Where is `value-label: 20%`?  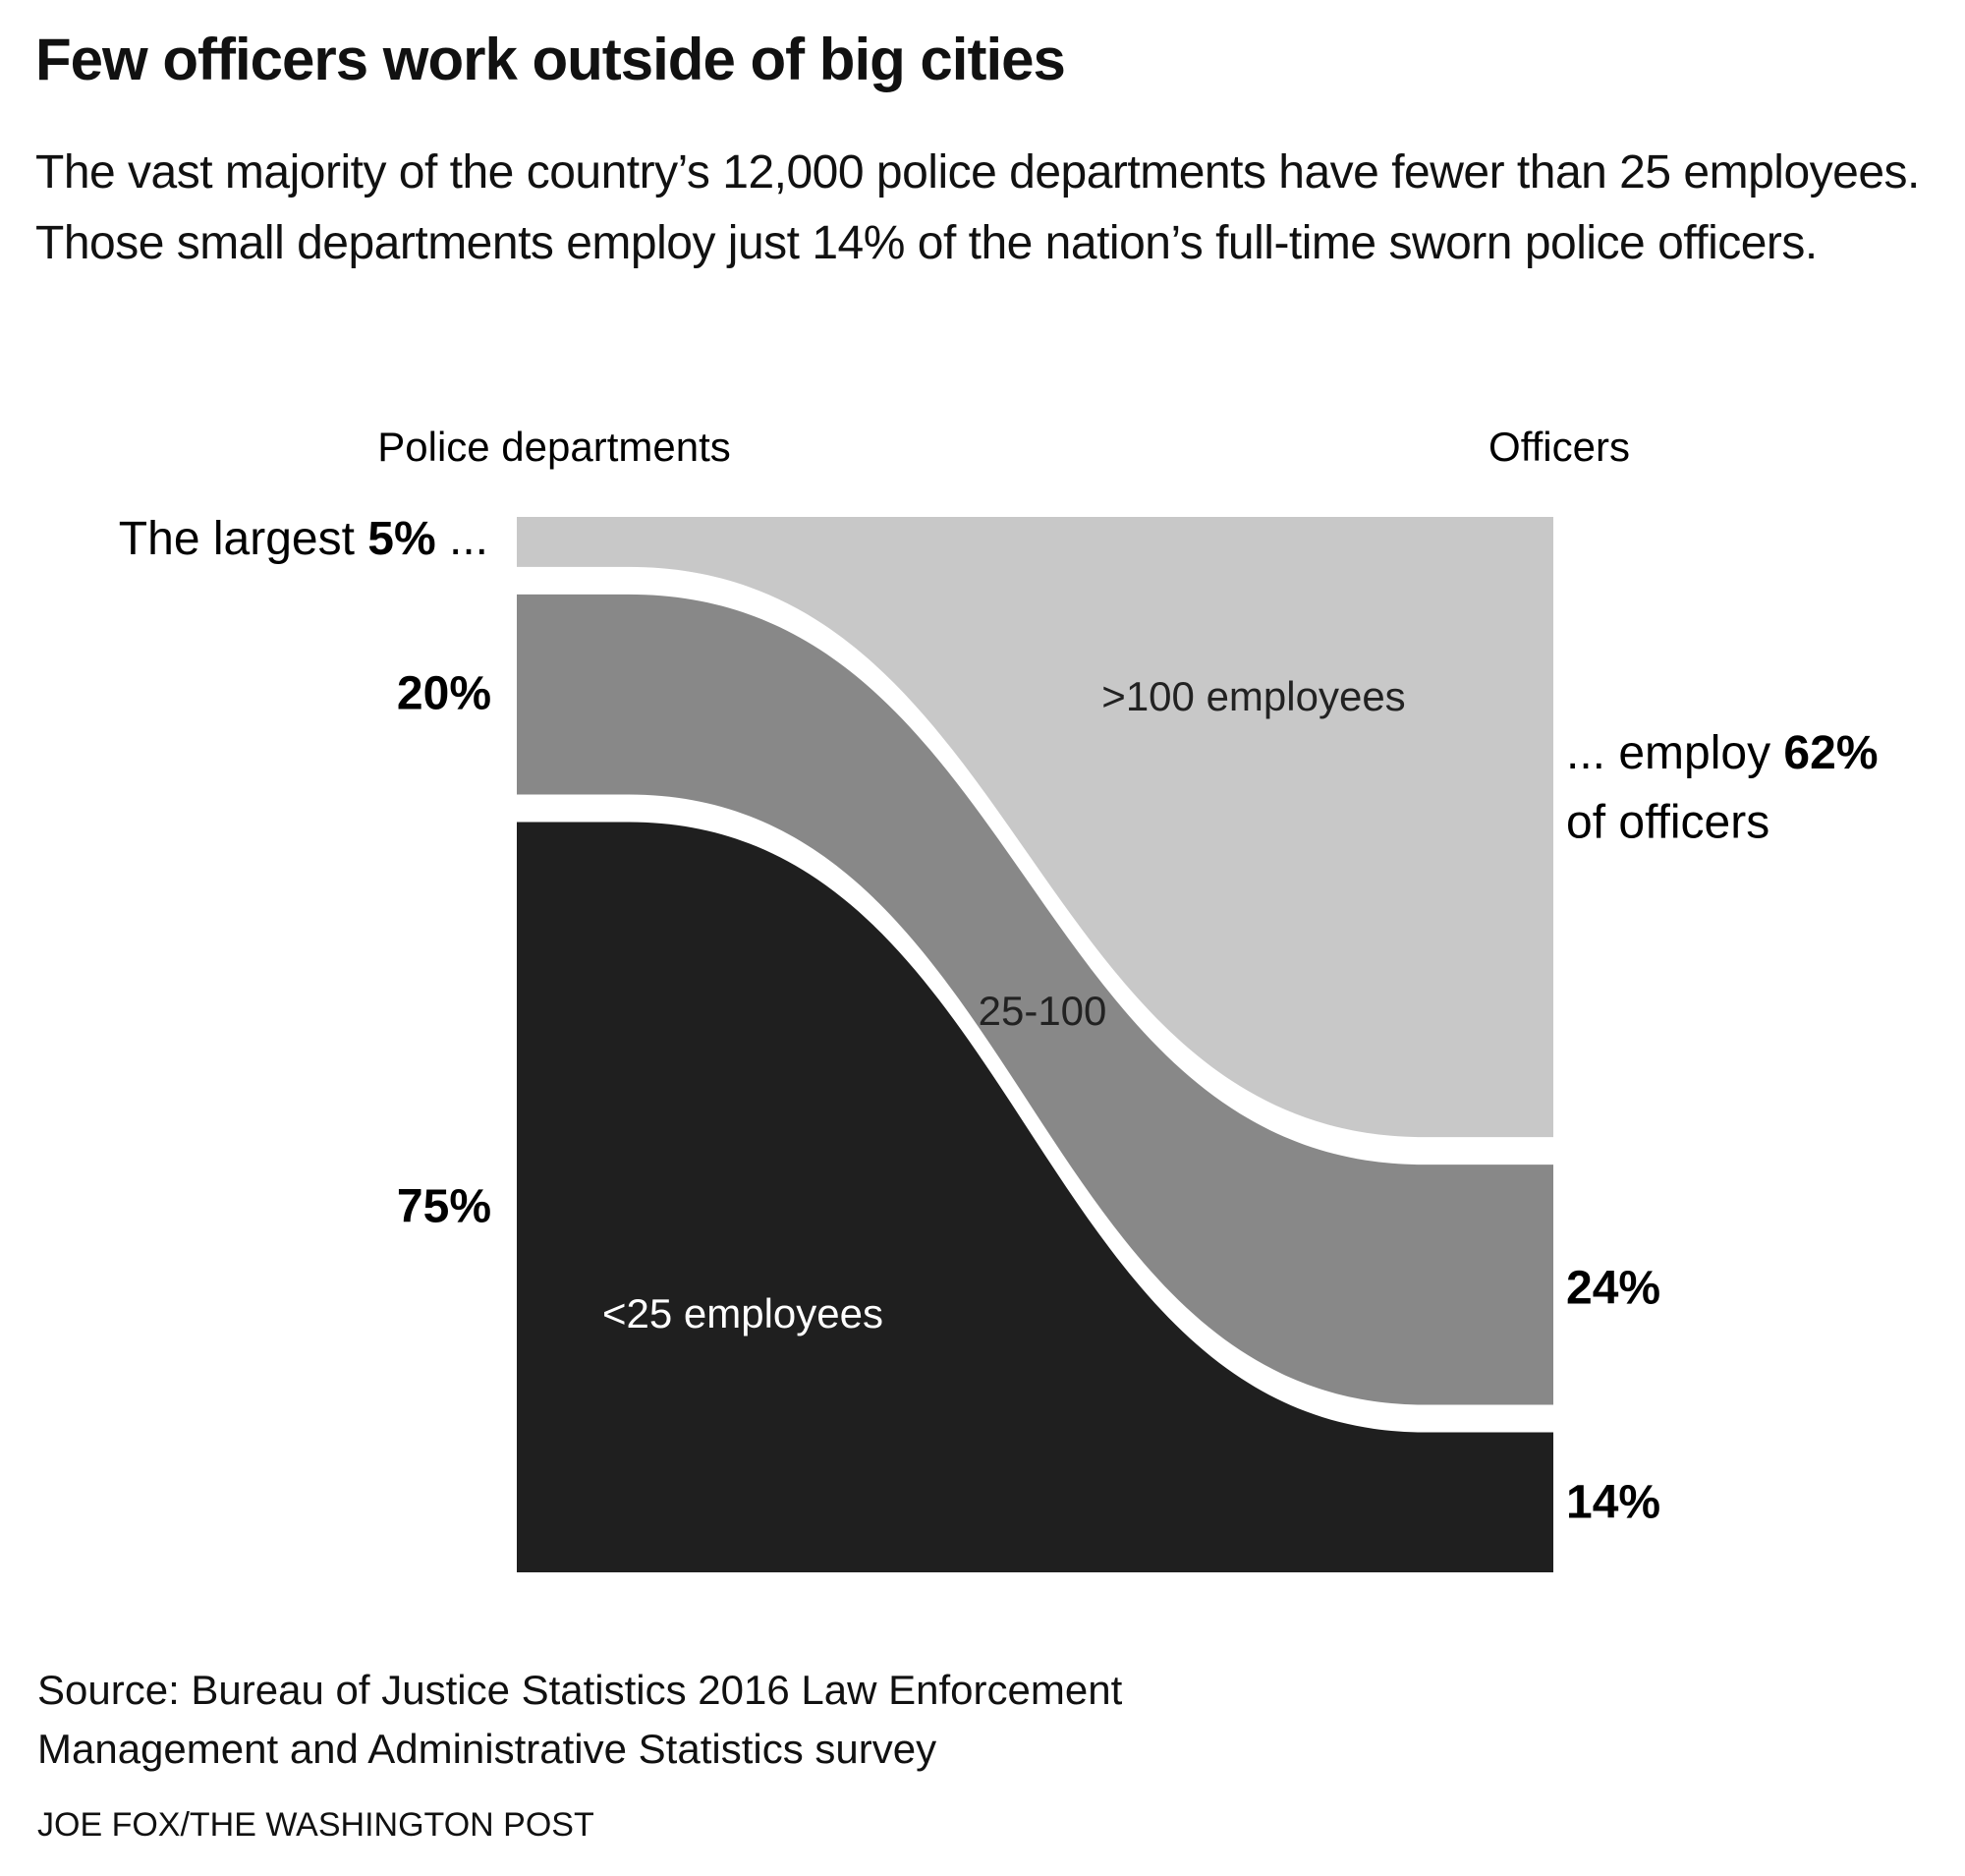
value-label: 20% is located at coordinates (444, 694).